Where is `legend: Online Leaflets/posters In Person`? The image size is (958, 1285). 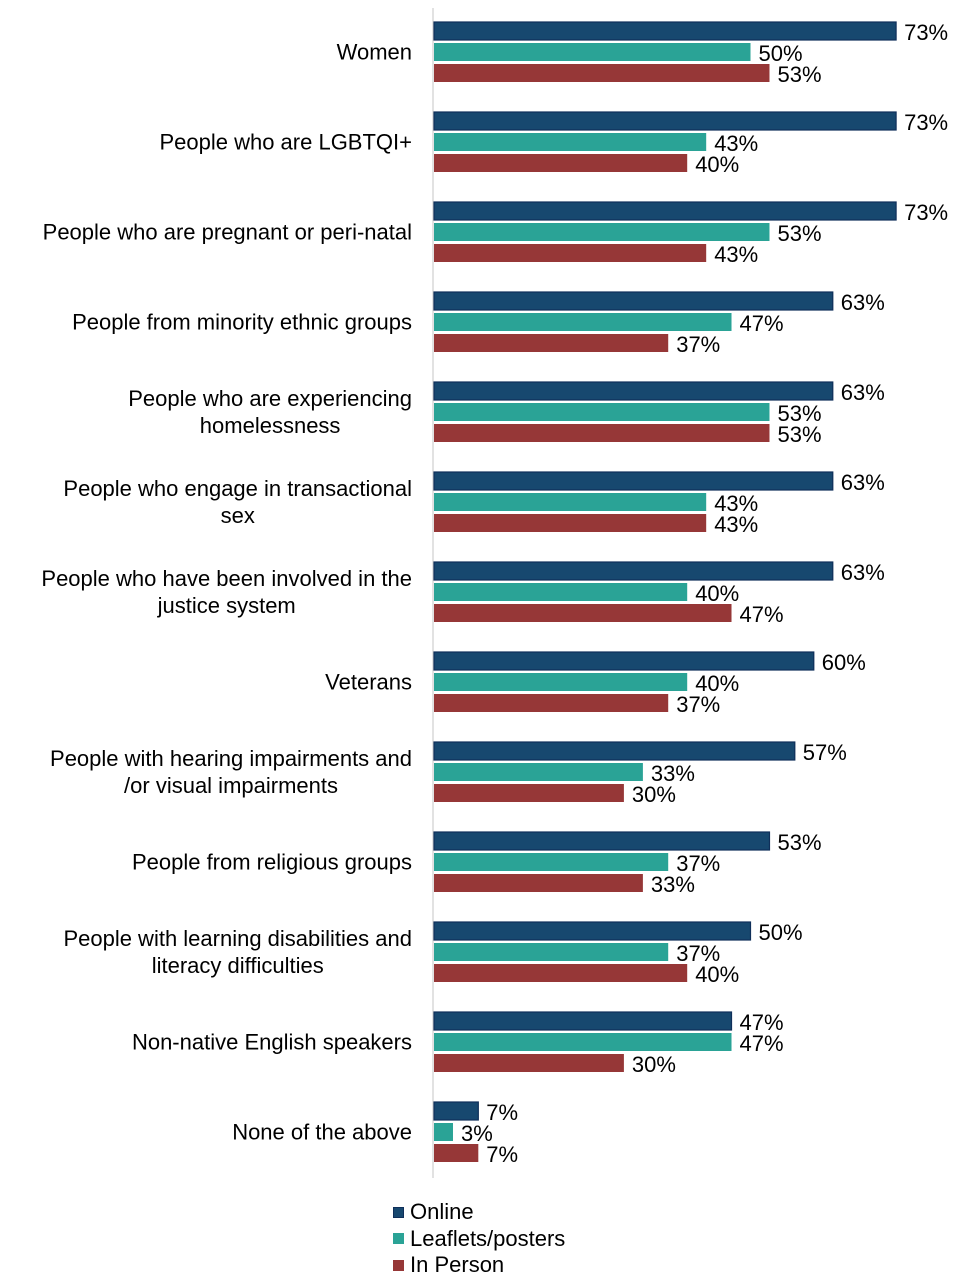
legend: Online Leaflets/posters In Person is located at coordinates (479, 1239).